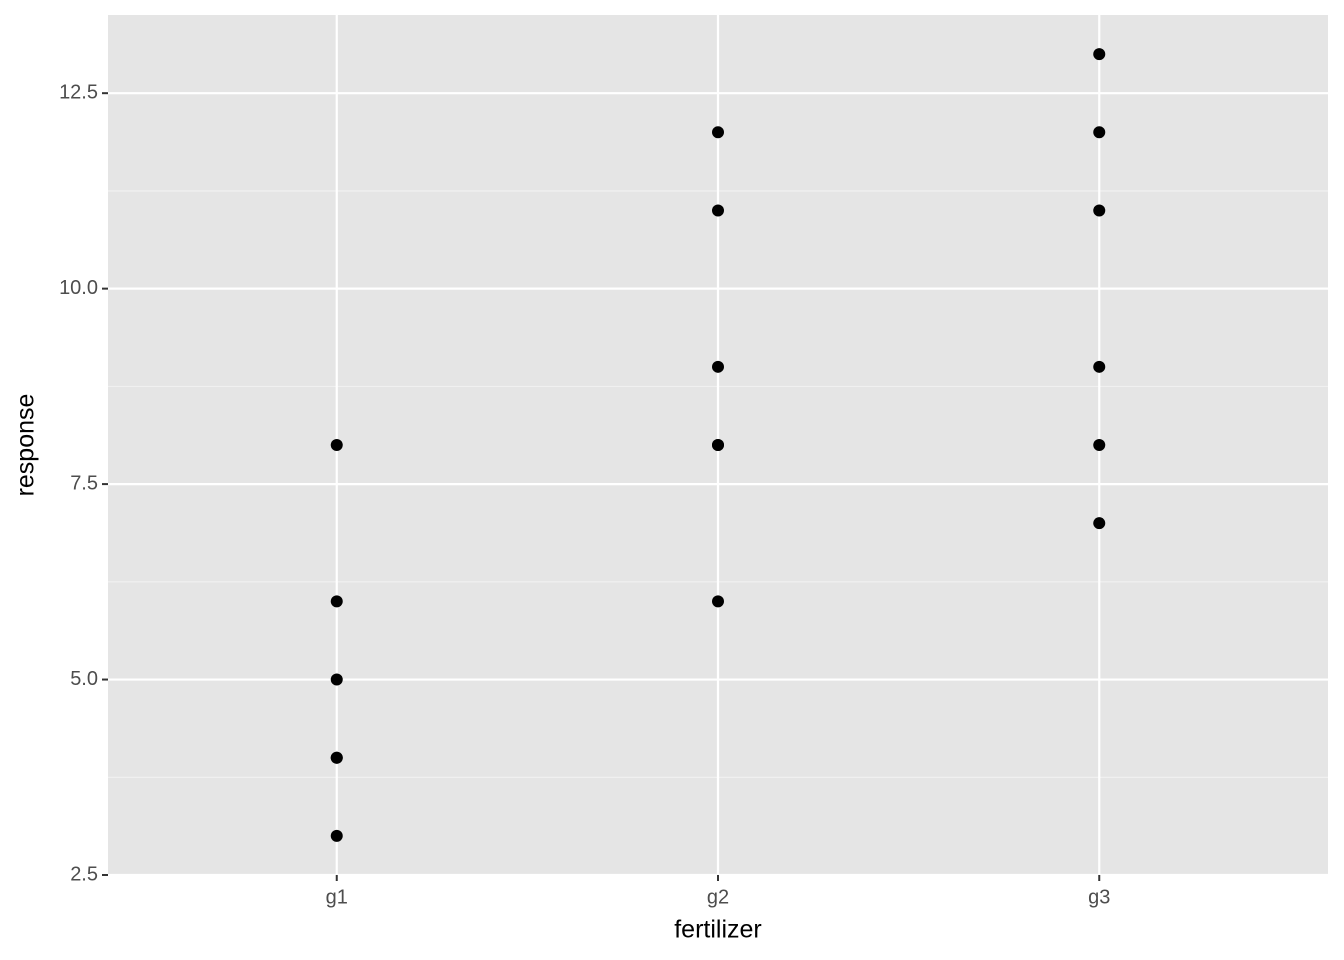 The image size is (1344, 960). Describe the element at coordinates (78, 92) in the screenshot. I see `y-tick-label: 12.5` at that location.